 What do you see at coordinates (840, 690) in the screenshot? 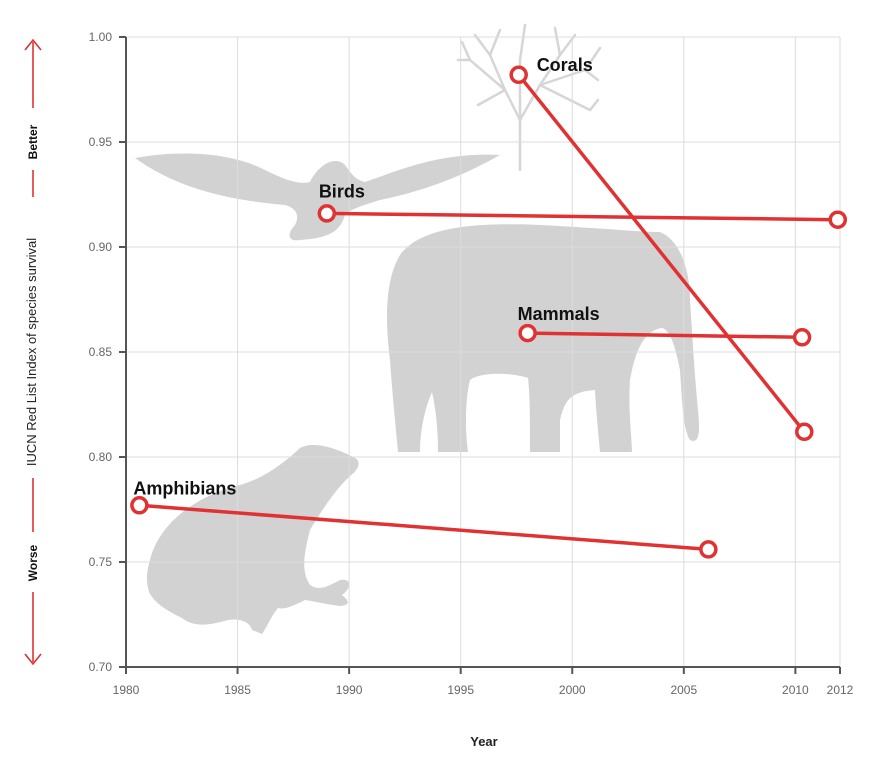
I see `x-tick-label: 2012` at bounding box center [840, 690].